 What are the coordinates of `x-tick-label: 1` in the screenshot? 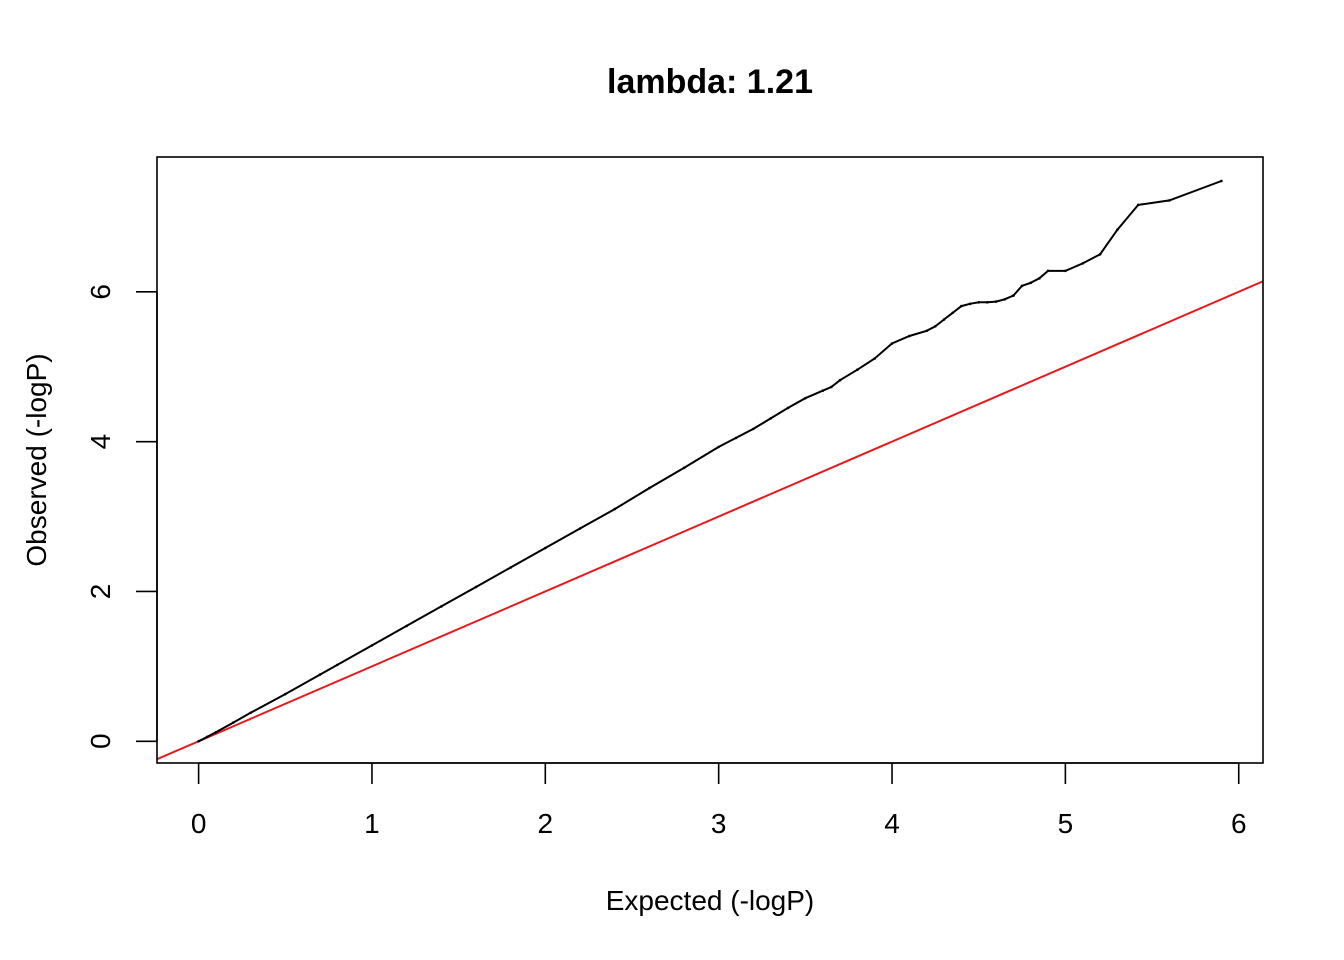 It's located at (372, 823).